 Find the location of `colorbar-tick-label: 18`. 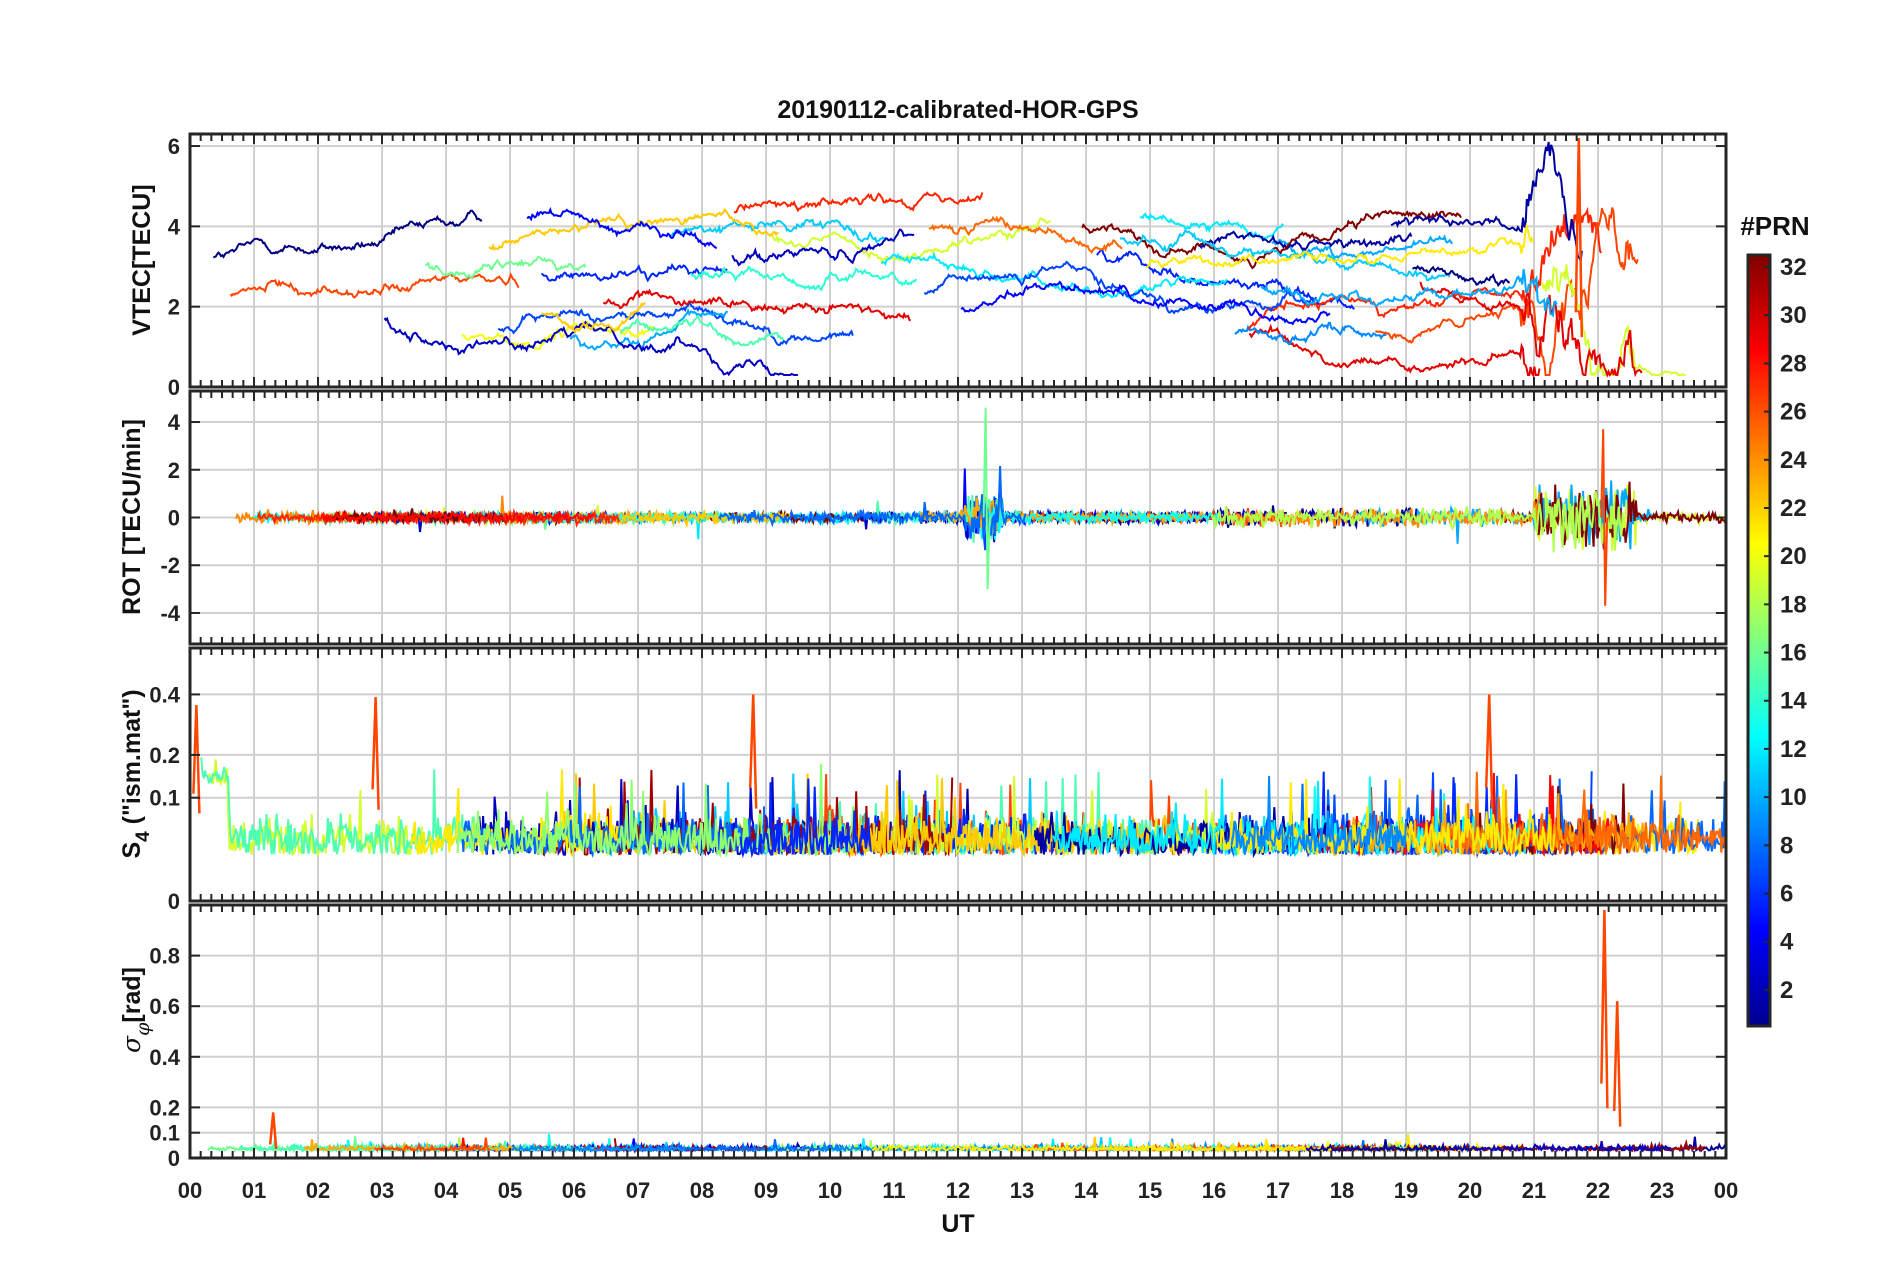

colorbar-tick-label: 18 is located at coordinates (1793, 604).